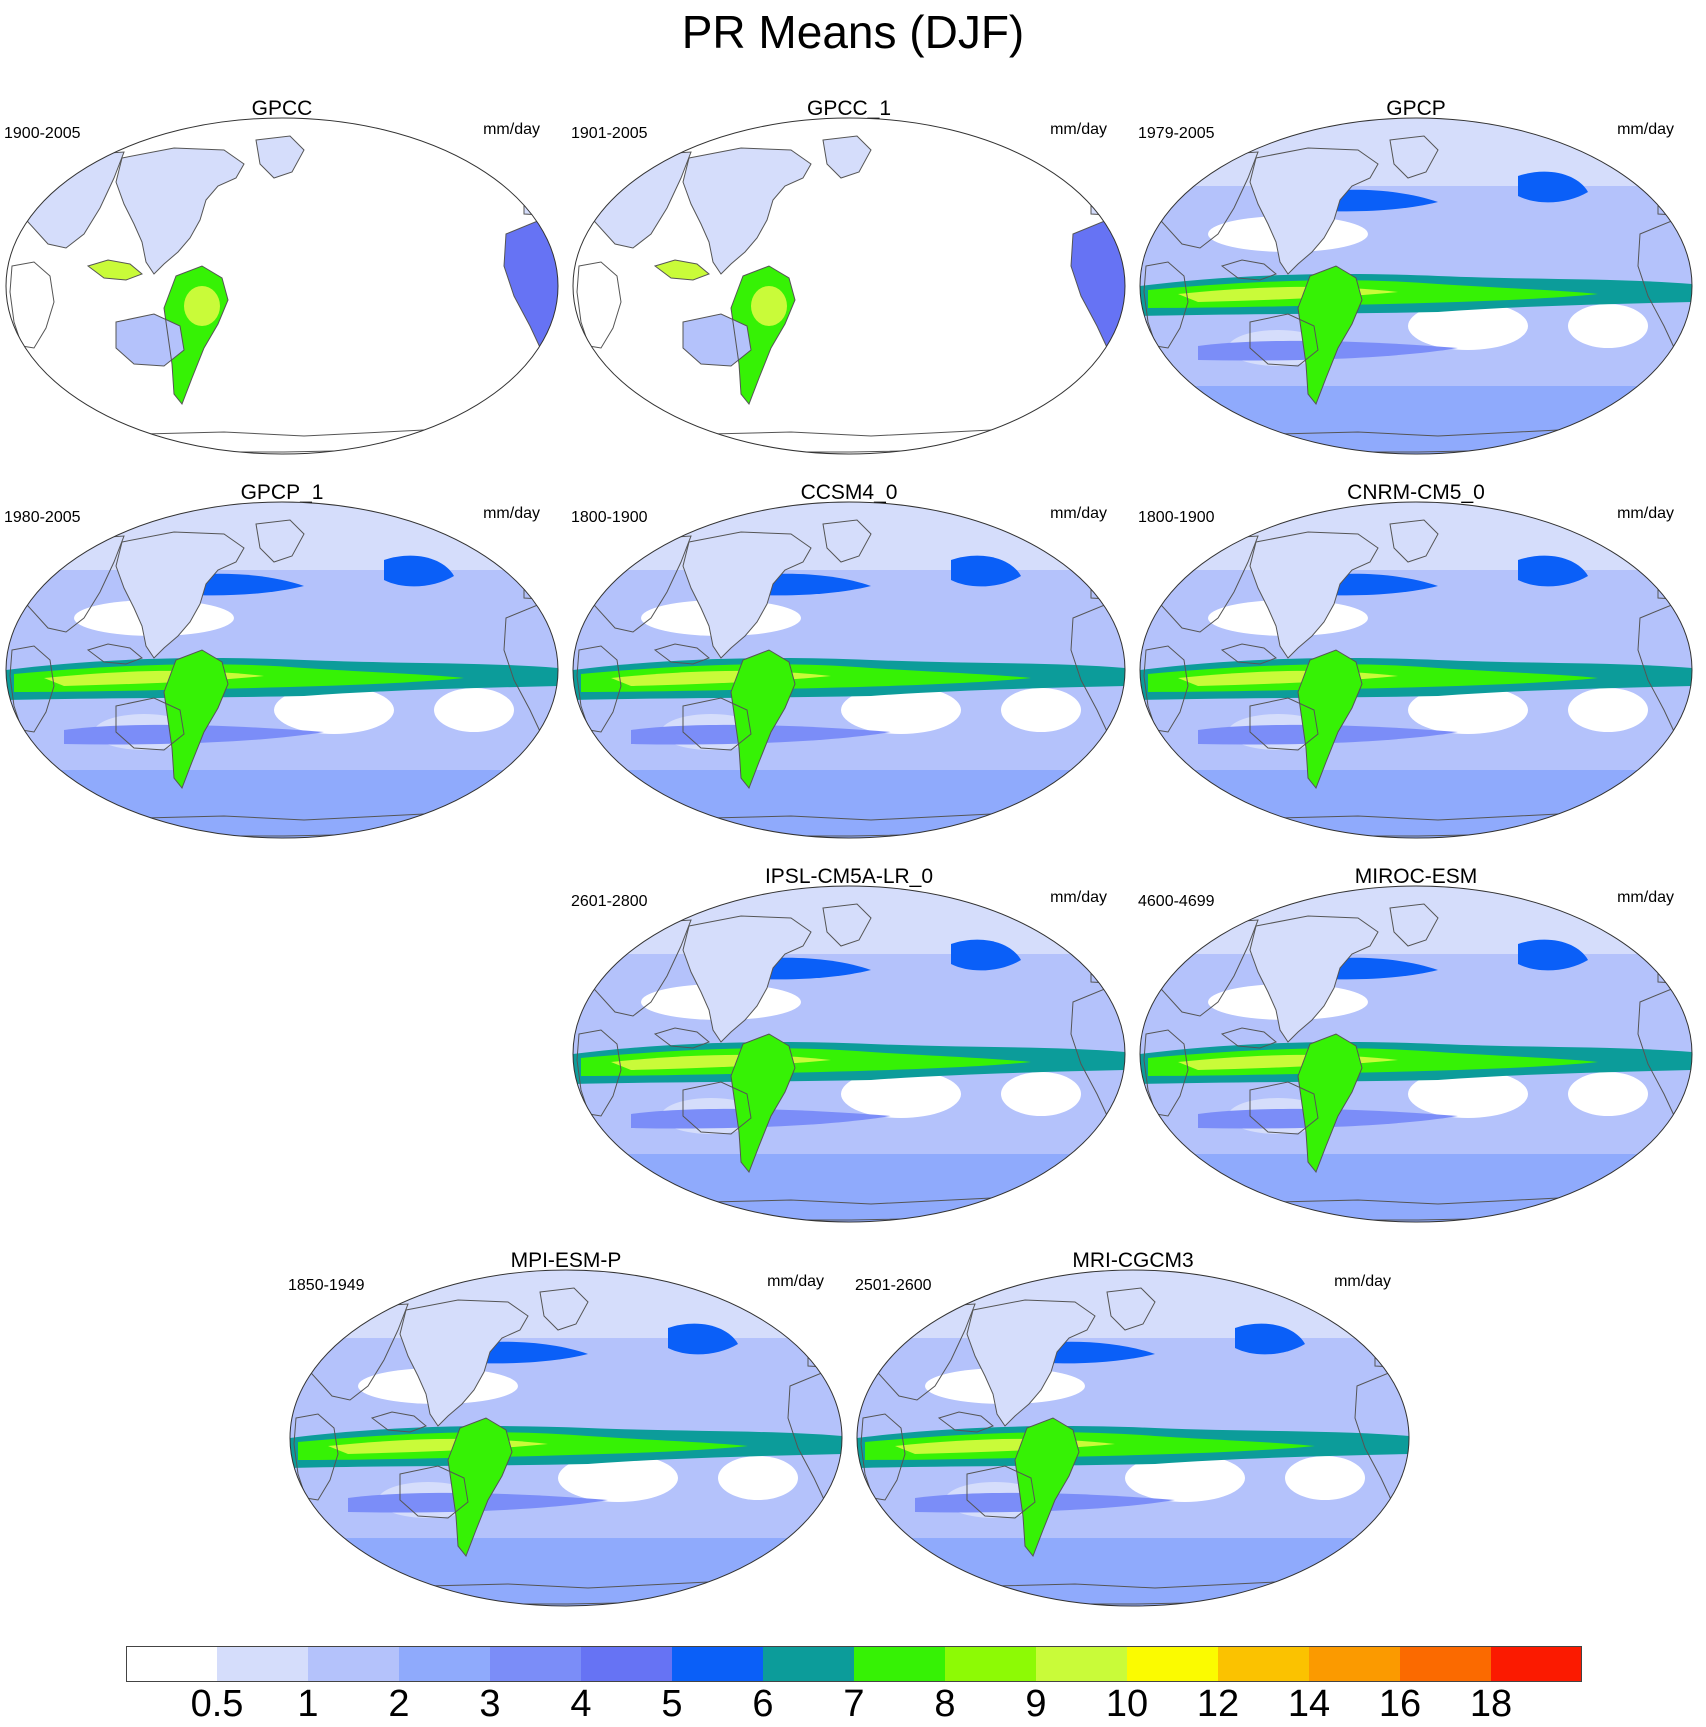 This screenshot has width=1706, height=1727. Describe the element at coordinates (849, 492) in the screenshot. I see `panel-title: CCSM4_0` at that location.